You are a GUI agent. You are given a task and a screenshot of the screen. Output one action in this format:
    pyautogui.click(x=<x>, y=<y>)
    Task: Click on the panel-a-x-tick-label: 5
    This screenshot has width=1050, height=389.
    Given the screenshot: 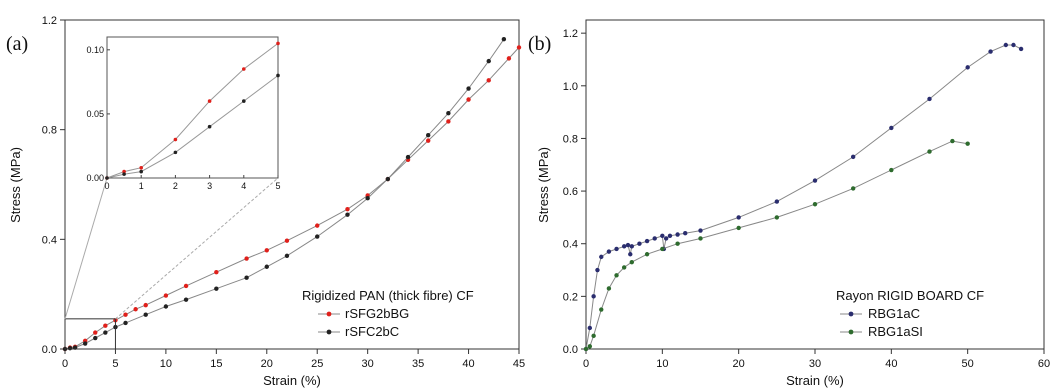 What is the action you would take?
    pyautogui.click(x=115, y=364)
    